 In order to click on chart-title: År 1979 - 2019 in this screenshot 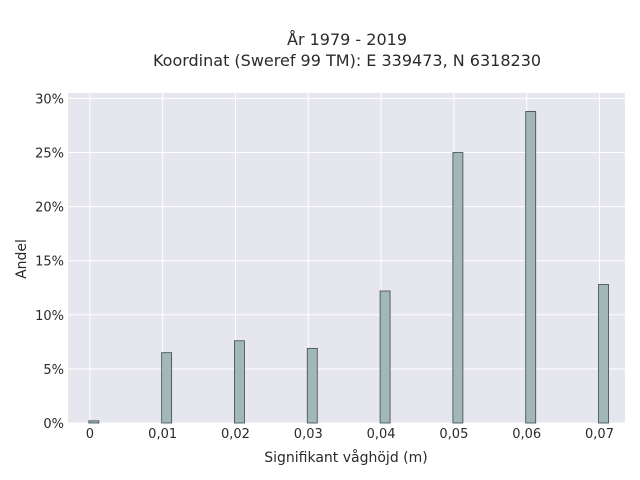, I will do `click(347, 39)`.